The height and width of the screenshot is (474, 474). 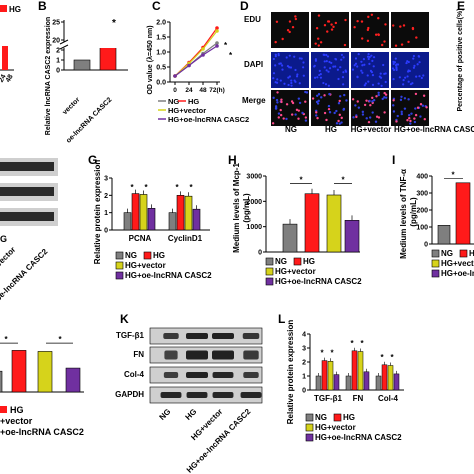 What do you see at coordinates (196, 53) in the screenshot?
I see `c-series-line` at bounding box center [196, 53].